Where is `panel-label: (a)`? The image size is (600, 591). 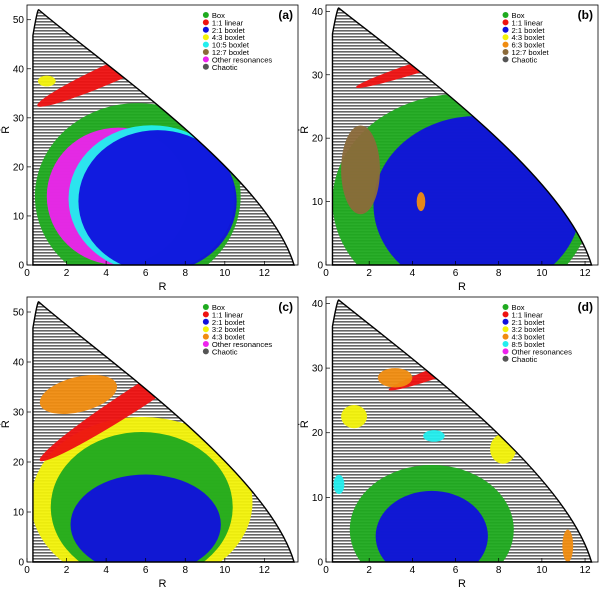 panel-label: (a) is located at coordinates (285, 15).